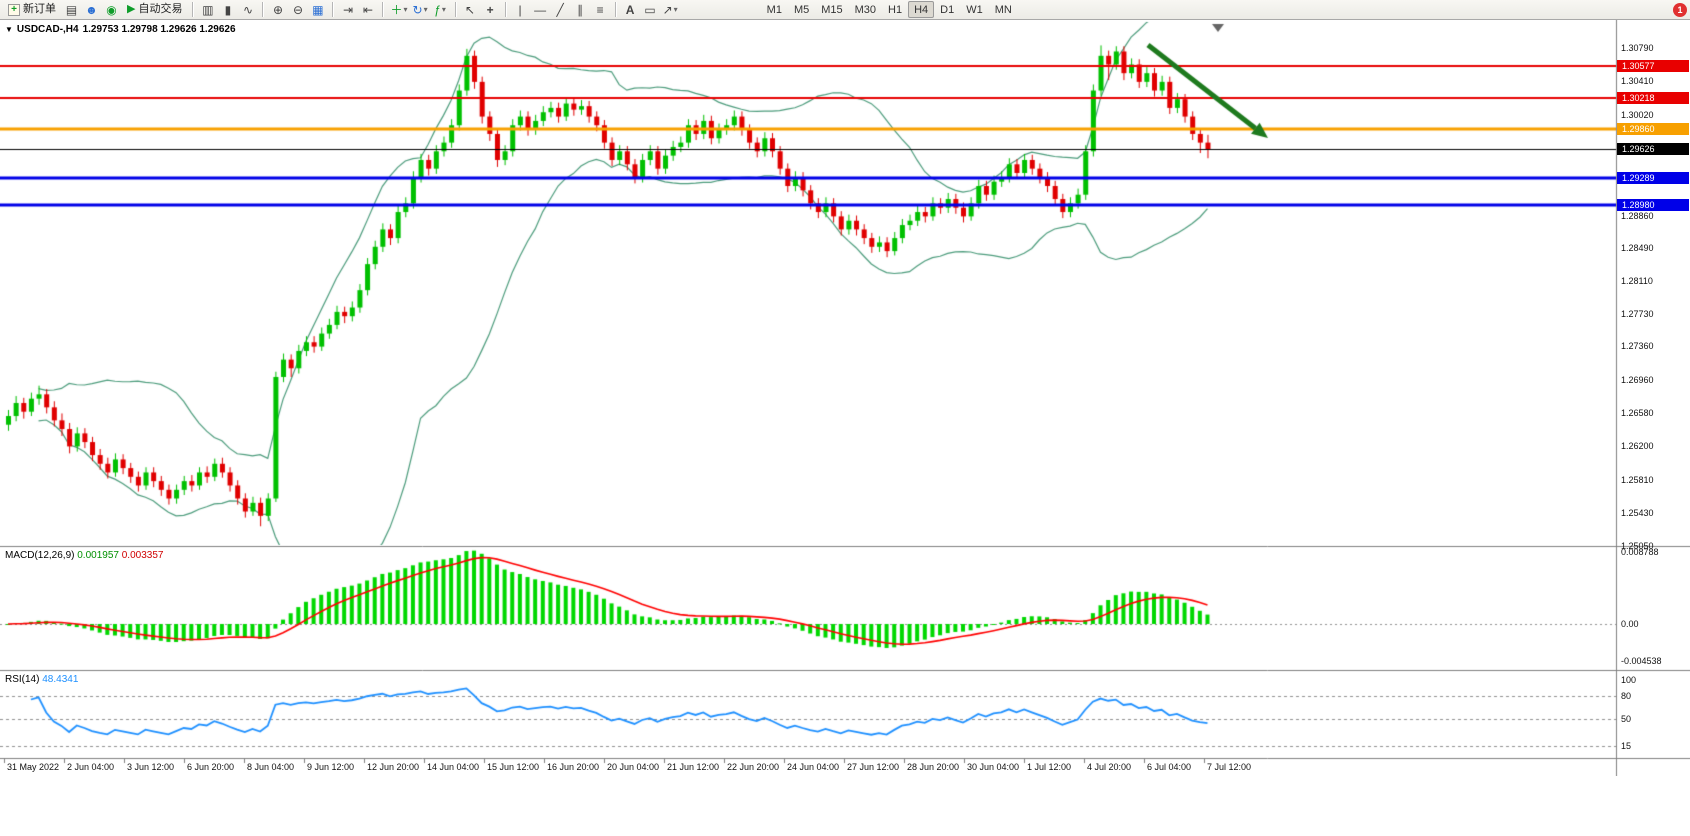  What do you see at coordinates (630, 9) in the screenshot?
I see `text-tool-icon: A` at bounding box center [630, 9].